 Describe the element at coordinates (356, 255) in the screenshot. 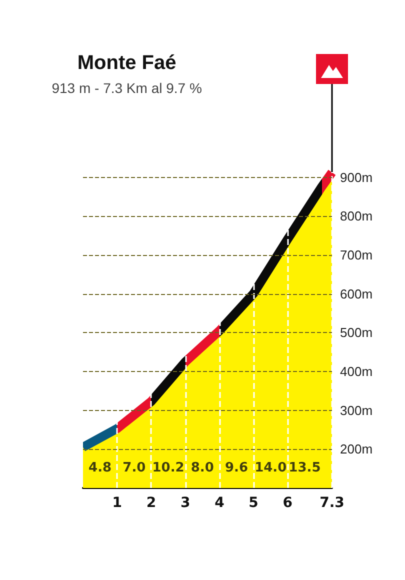

I see `y-tick-label: 700m` at that location.